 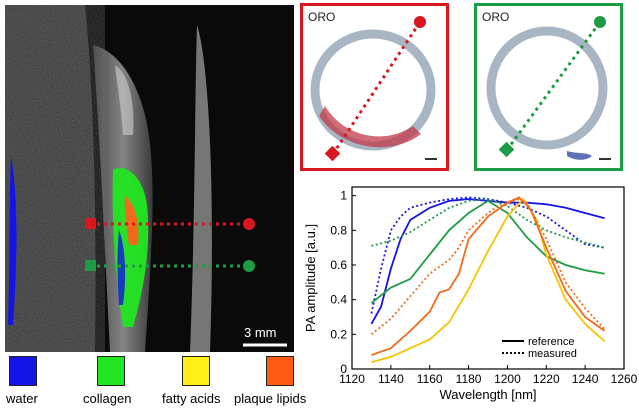 I want to click on legend-label-collagen: collagen, so click(x=107, y=398).